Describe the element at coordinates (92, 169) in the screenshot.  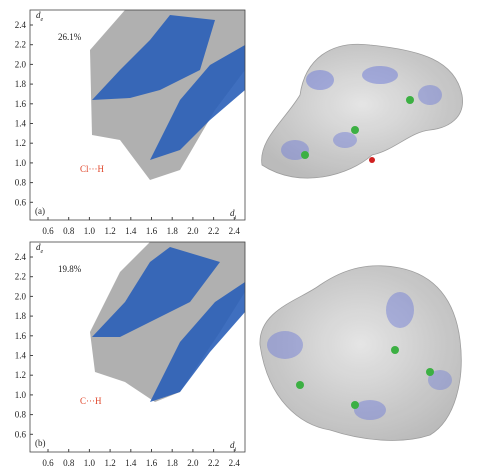
I see `contact-label: Cl···H` at that location.